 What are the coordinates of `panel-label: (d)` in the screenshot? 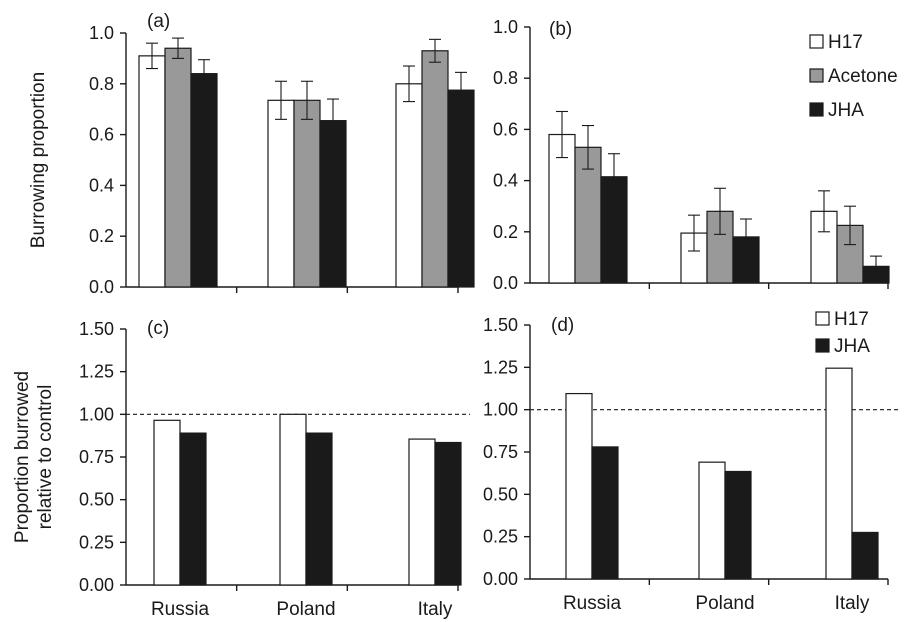 It's located at (562, 325).